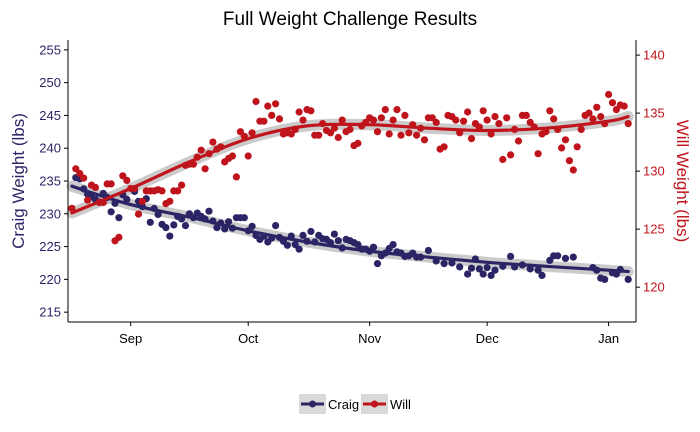 This screenshot has height=432, width=700. I want to click on left-axis-label: Craig Weight (lbs), so click(18, 181).